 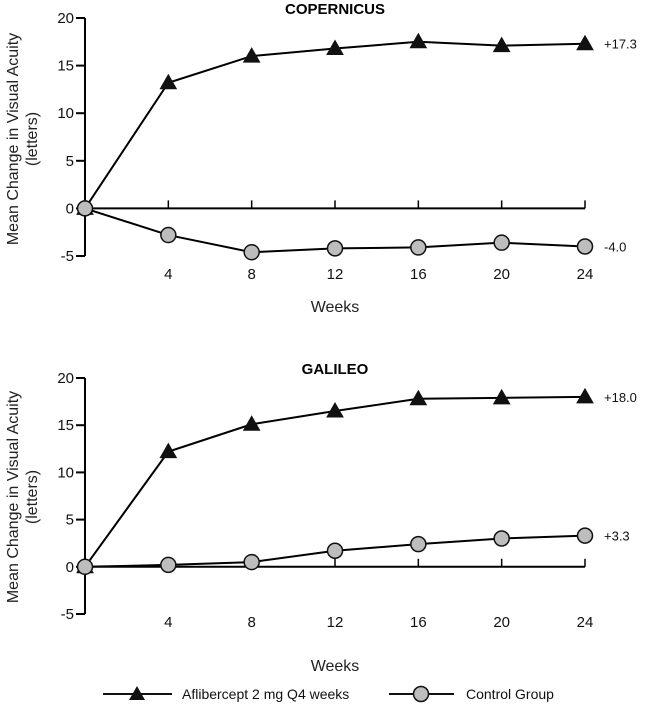 What do you see at coordinates (620, 397) in the screenshot?
I see `end-value-label: +18.0` at bounding box center [620, 397].